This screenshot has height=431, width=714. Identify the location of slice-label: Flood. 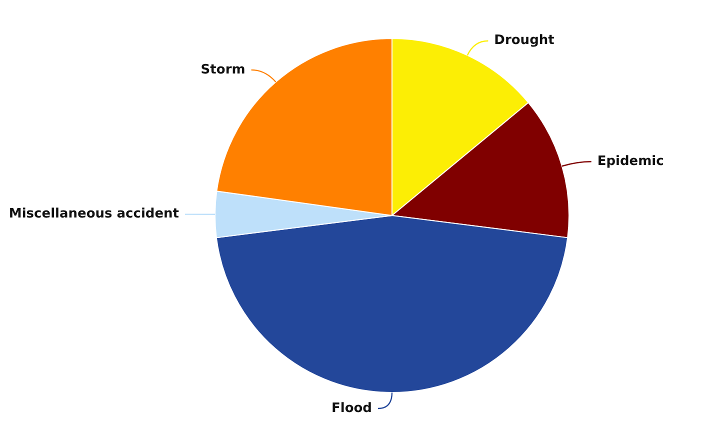
(351, 408).